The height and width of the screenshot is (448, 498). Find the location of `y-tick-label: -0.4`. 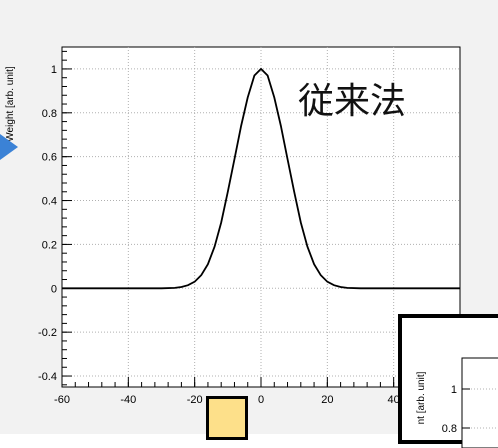

y-tick-label: -0.4 is located at coordinates (47, 377).